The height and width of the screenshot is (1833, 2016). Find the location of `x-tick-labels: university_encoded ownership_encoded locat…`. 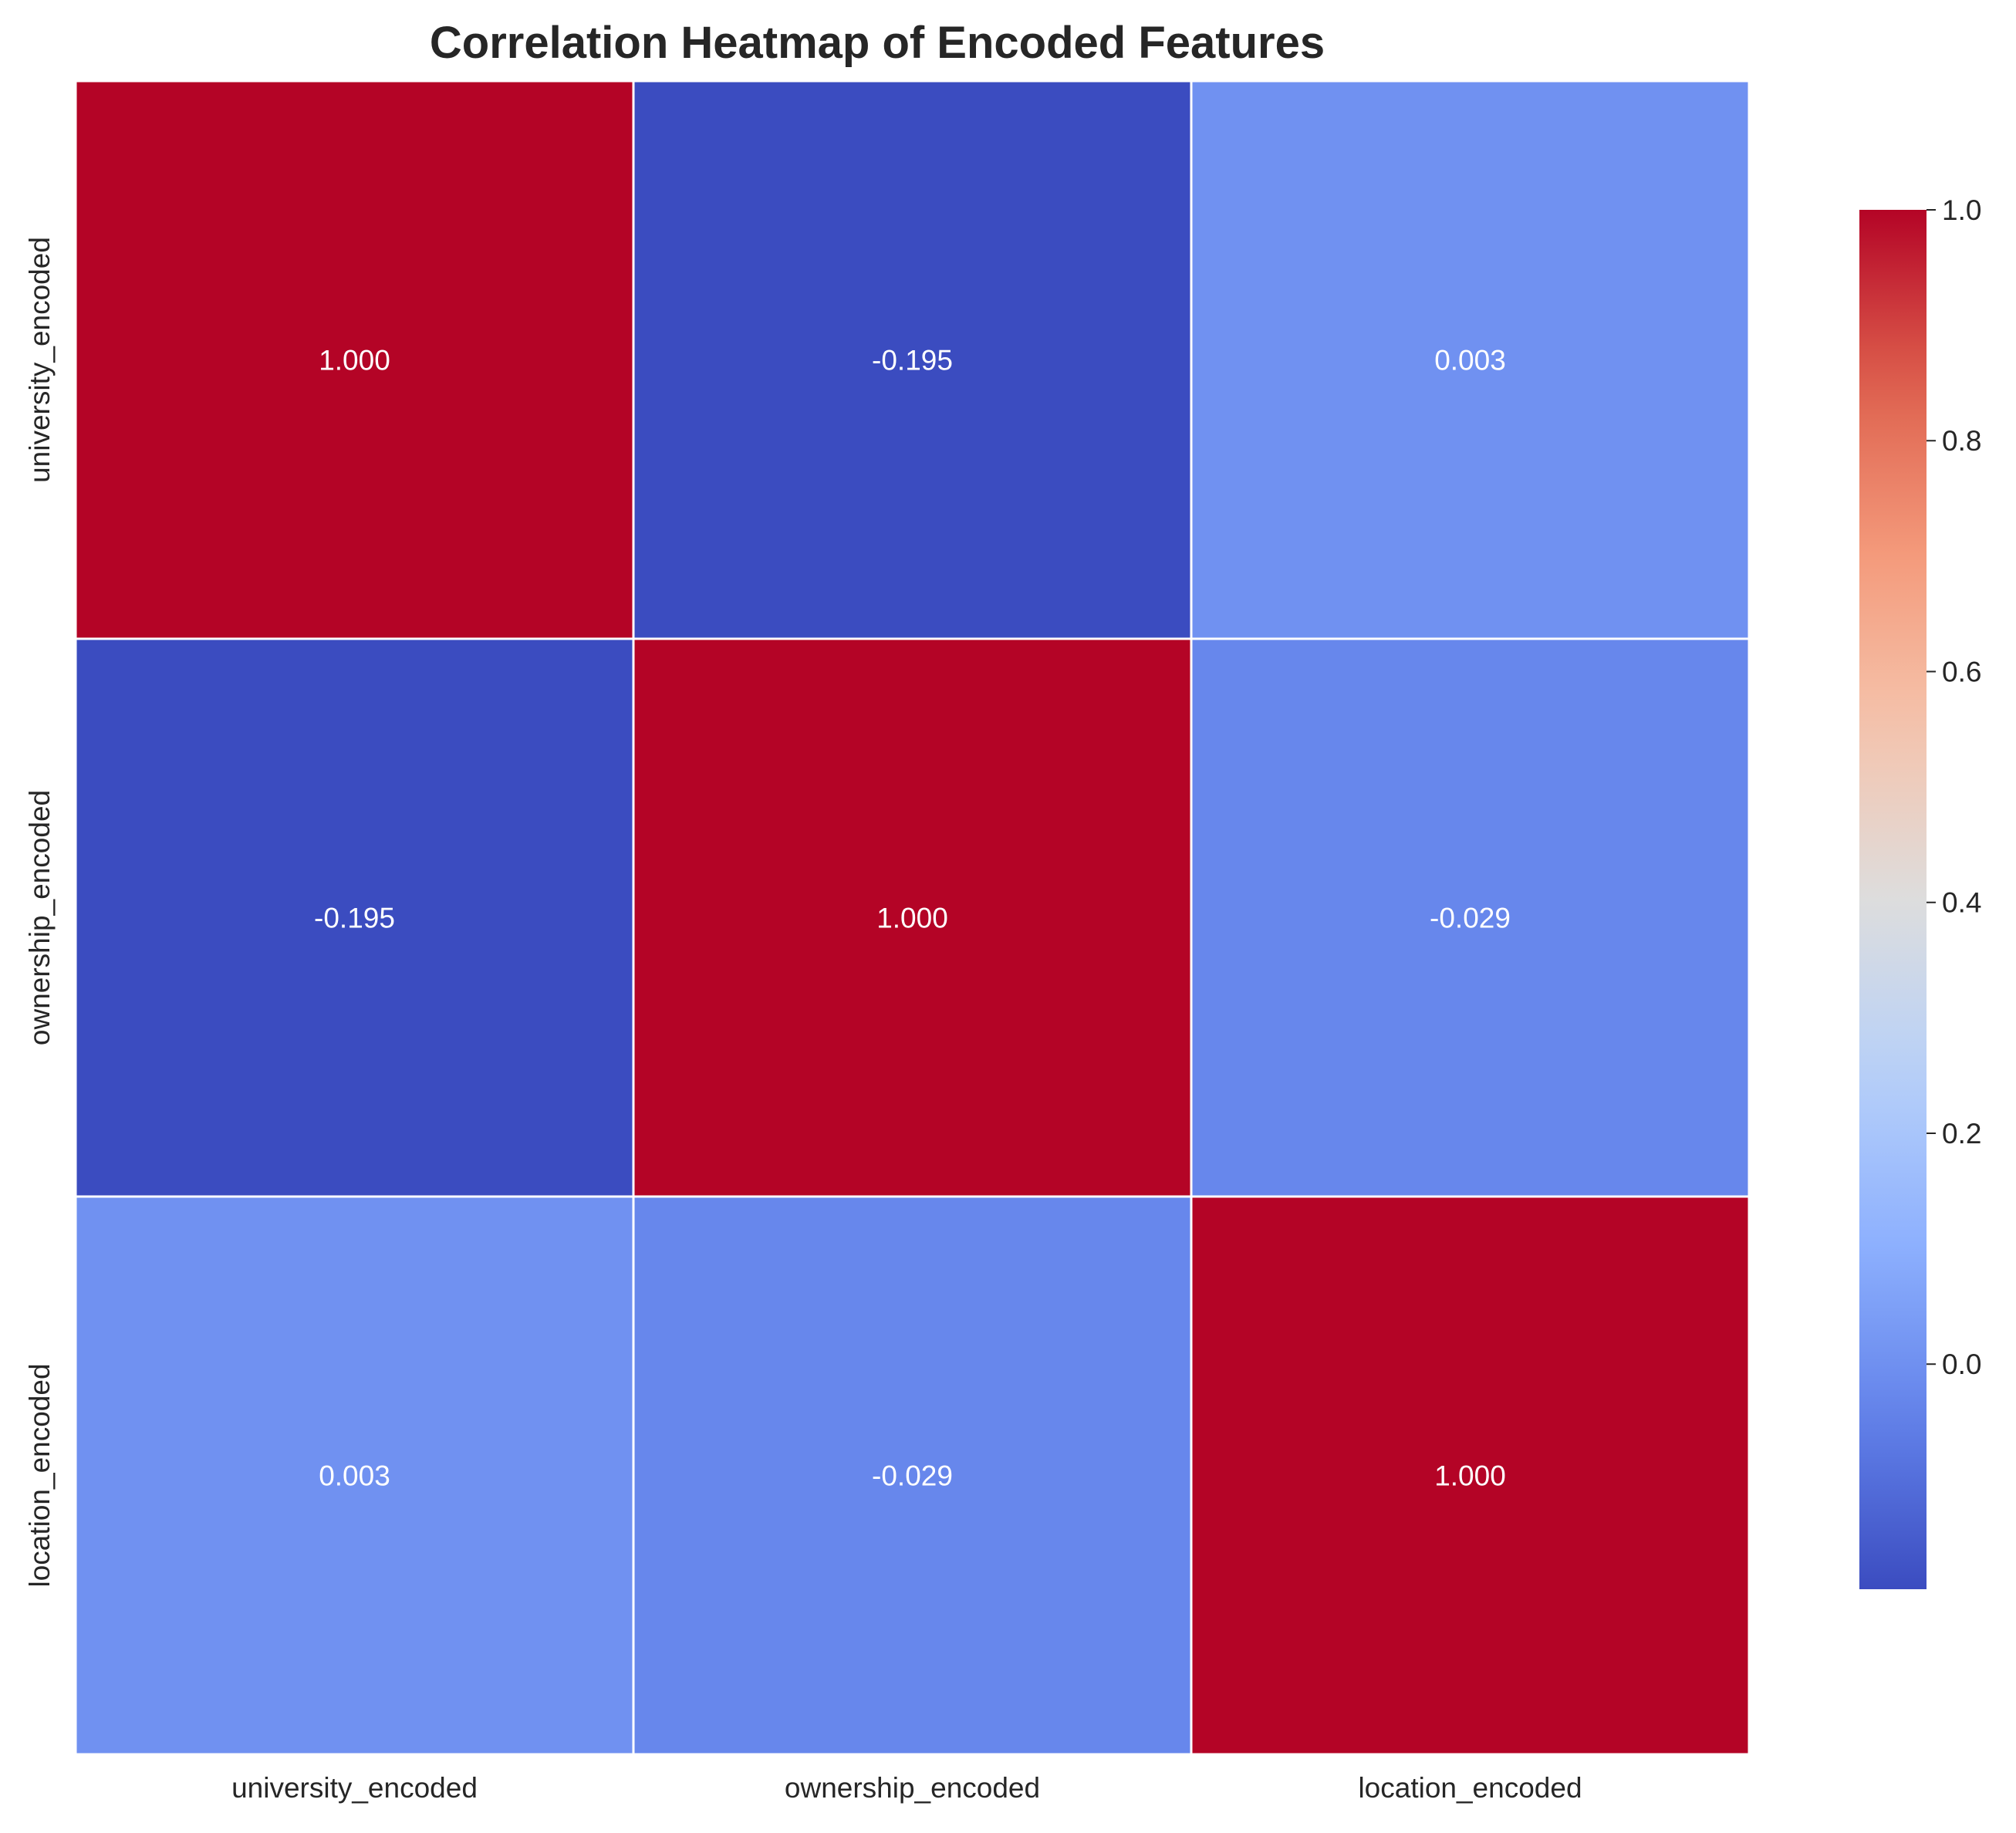

x-tick-labels: university_encoded ownership_encoded locat… is located at coordinates (906, 1788).